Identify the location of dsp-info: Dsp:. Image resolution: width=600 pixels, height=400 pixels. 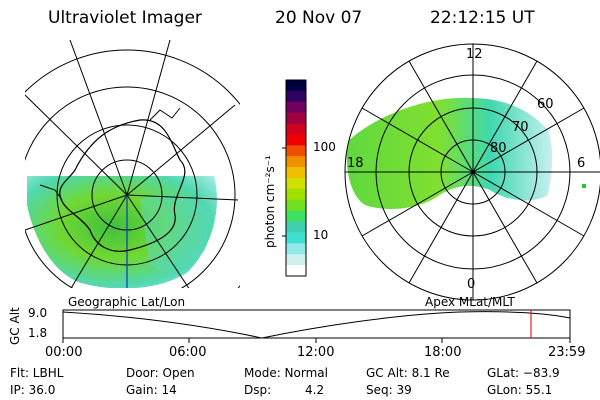
(258, 390).